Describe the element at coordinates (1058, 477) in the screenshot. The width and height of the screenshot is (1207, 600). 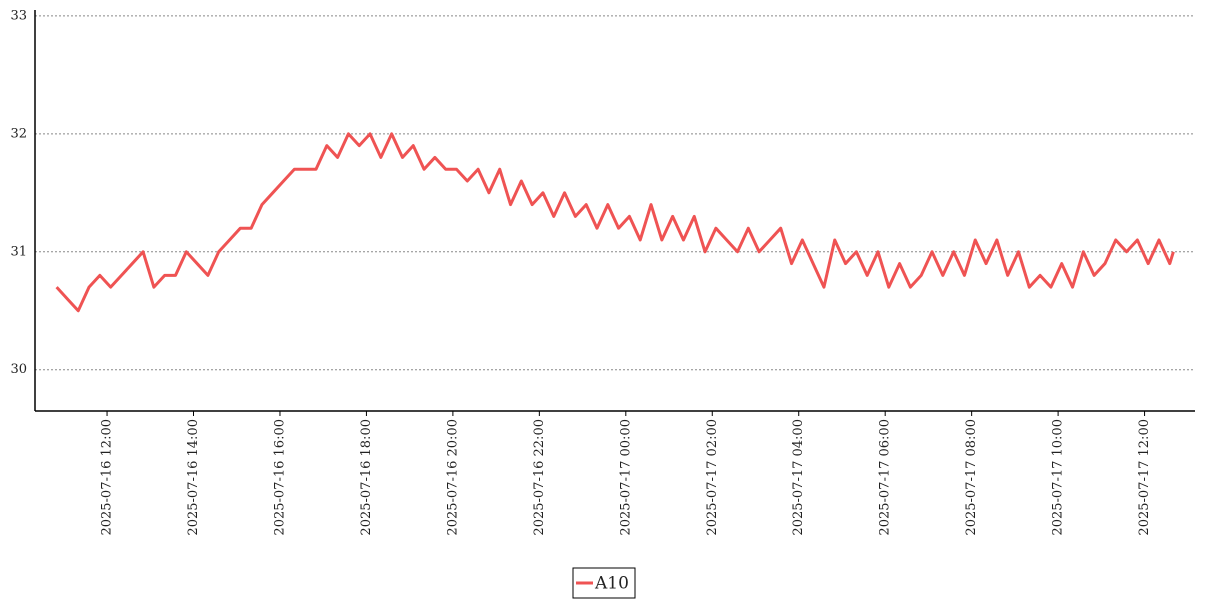
I see `x-tick-label: 2025-07-17 10:00` at that location.